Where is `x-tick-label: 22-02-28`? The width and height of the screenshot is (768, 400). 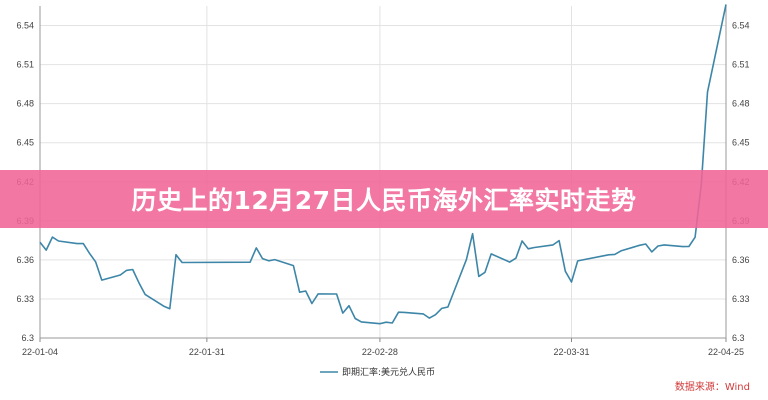 x-tick-label: 22-02-28 is located at coordinates (380, 352).